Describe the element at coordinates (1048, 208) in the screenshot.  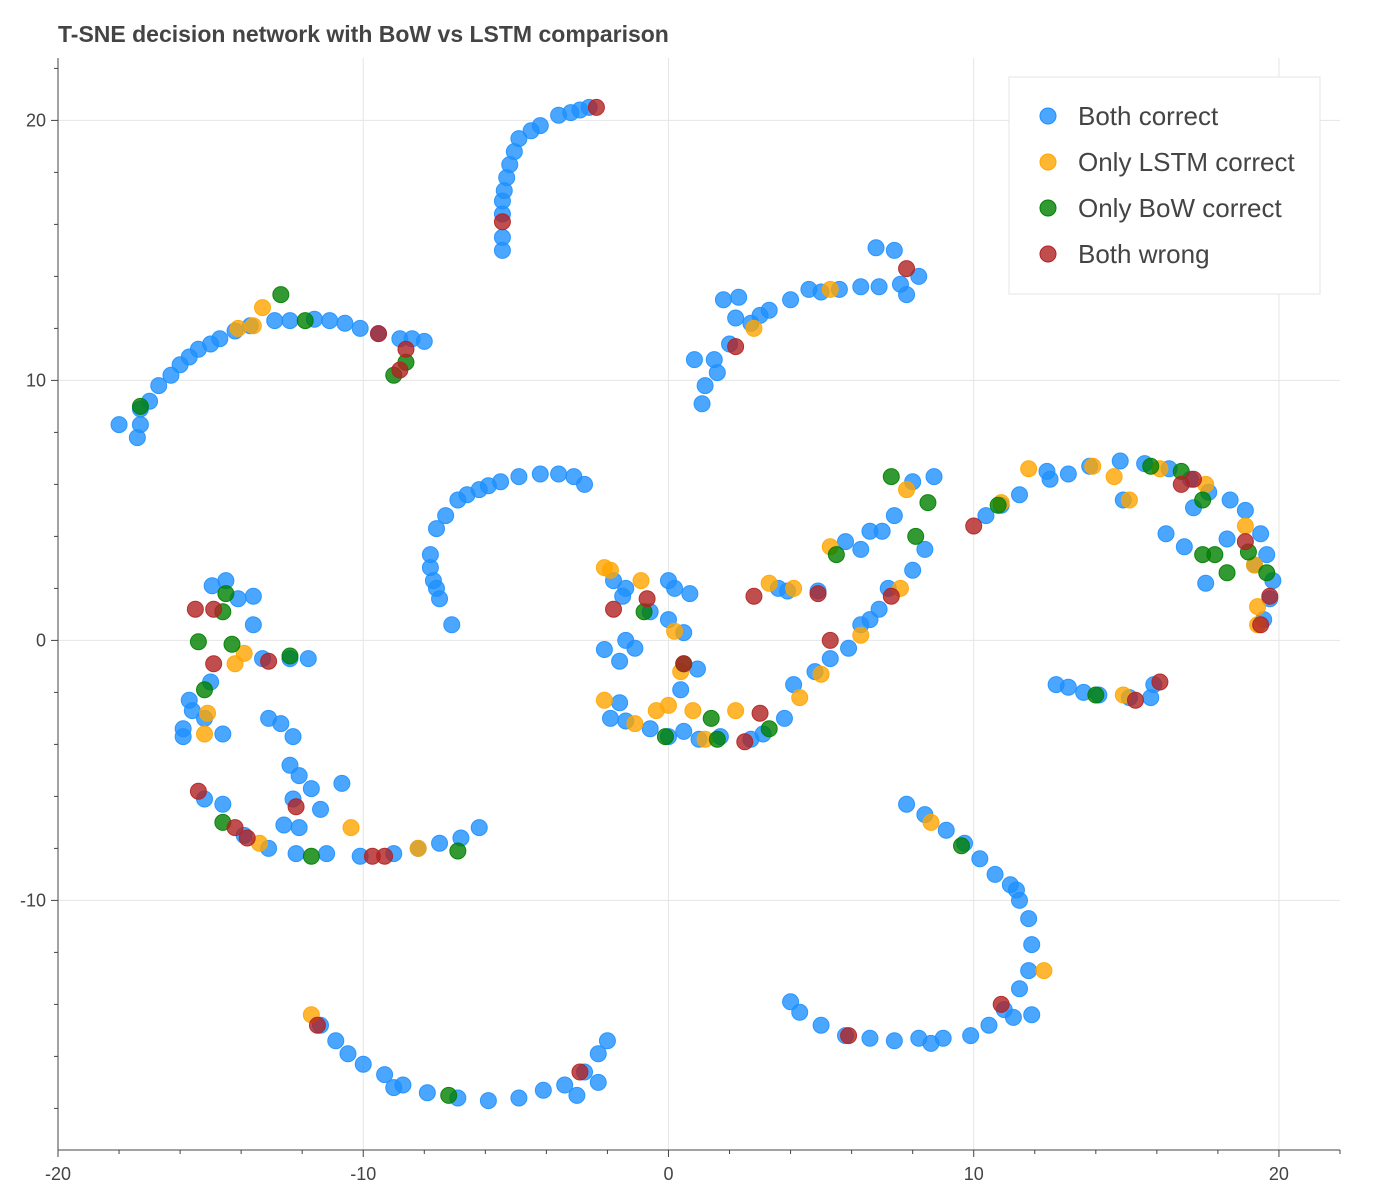
I see `legend-marker-only-bow-correct` at that location.